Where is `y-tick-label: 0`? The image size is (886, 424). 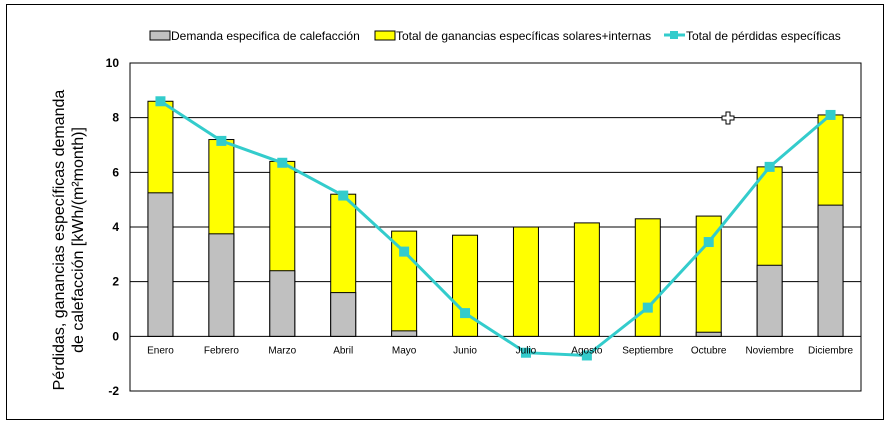 y-tick-label: 0 is located at coordinates (115, 336).